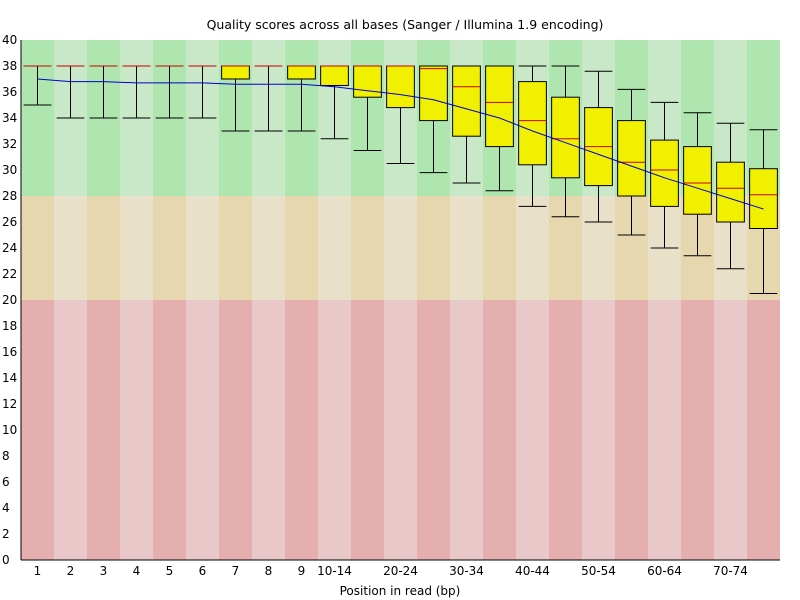 This screenshot has width=800, height=600. Describe the element at coordinates (6, 482) in the screenshot. I see `y-tick-label: 6` at that location.